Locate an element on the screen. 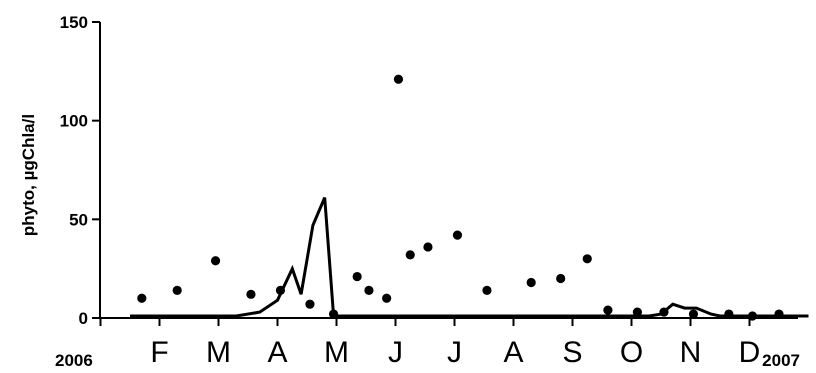  year-label-start: 2006 is located at coordinates (74, 360).